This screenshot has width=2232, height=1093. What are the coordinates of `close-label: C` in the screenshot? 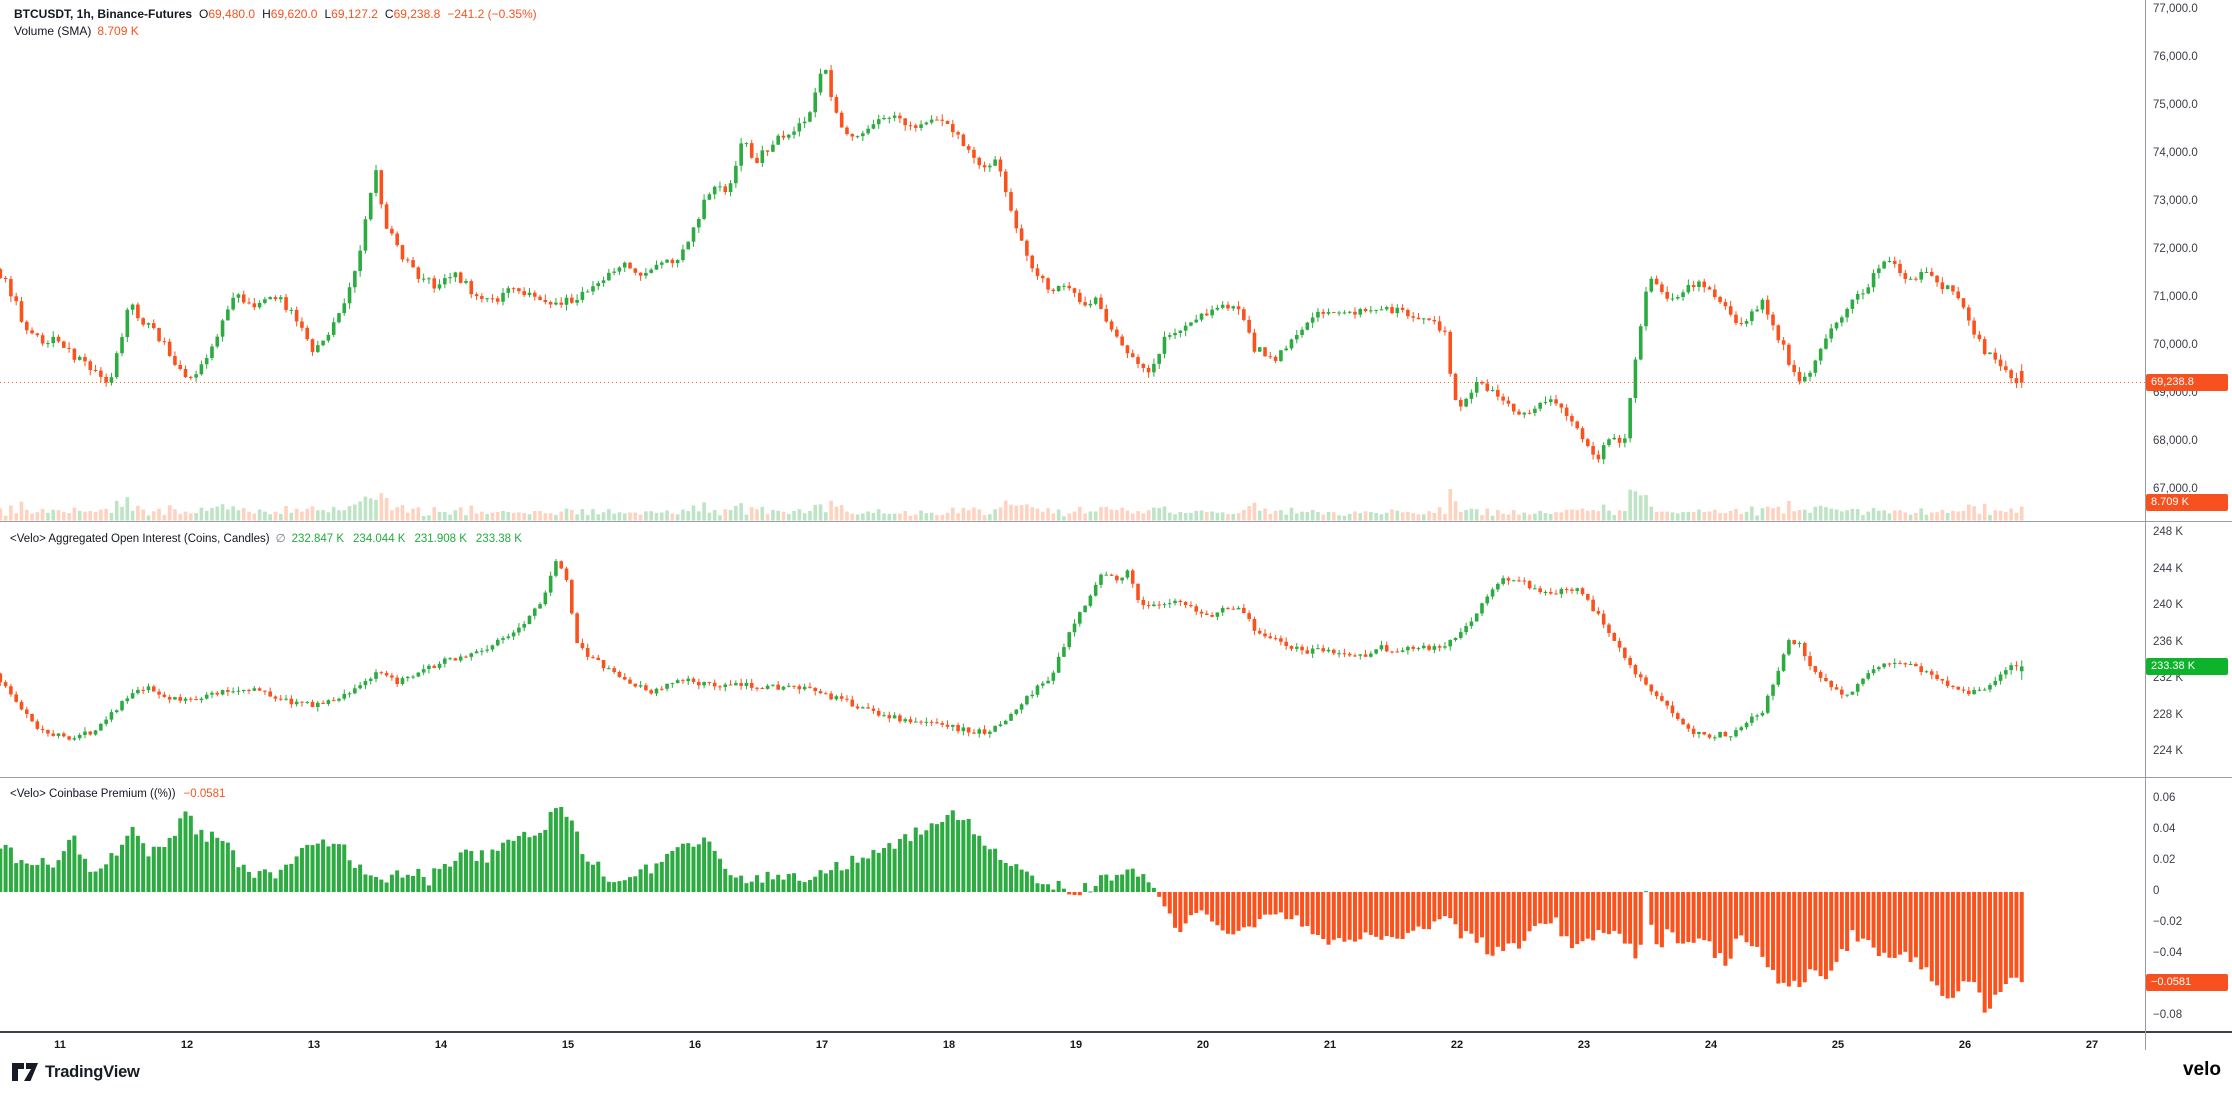 It's located at (389, 14).